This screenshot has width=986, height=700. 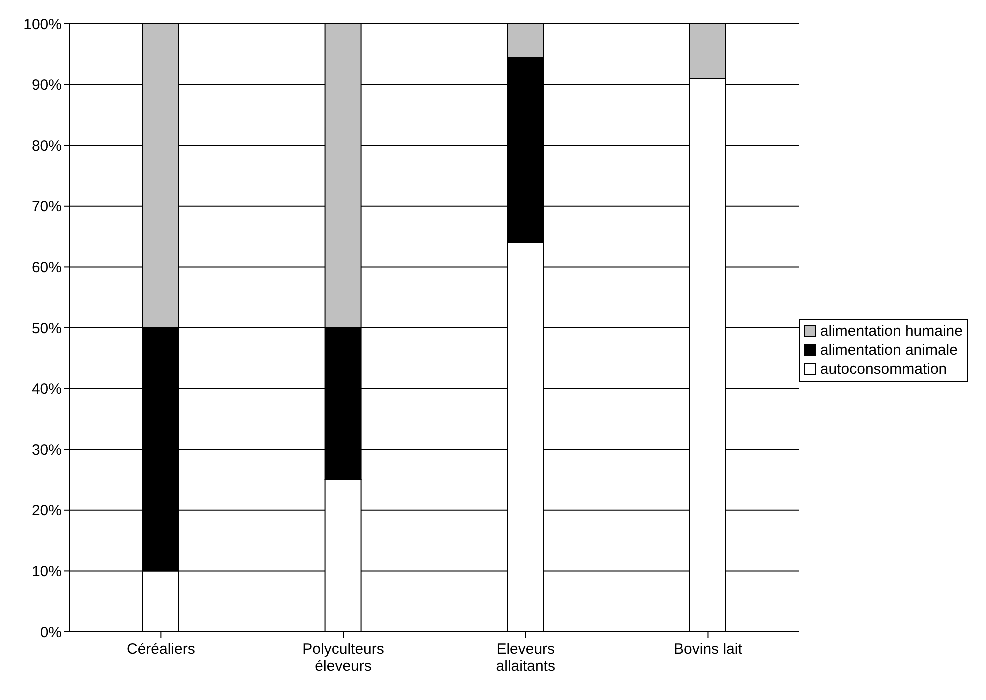 I want to click on y-tick-label: 0%, so click(x=51, y=633).